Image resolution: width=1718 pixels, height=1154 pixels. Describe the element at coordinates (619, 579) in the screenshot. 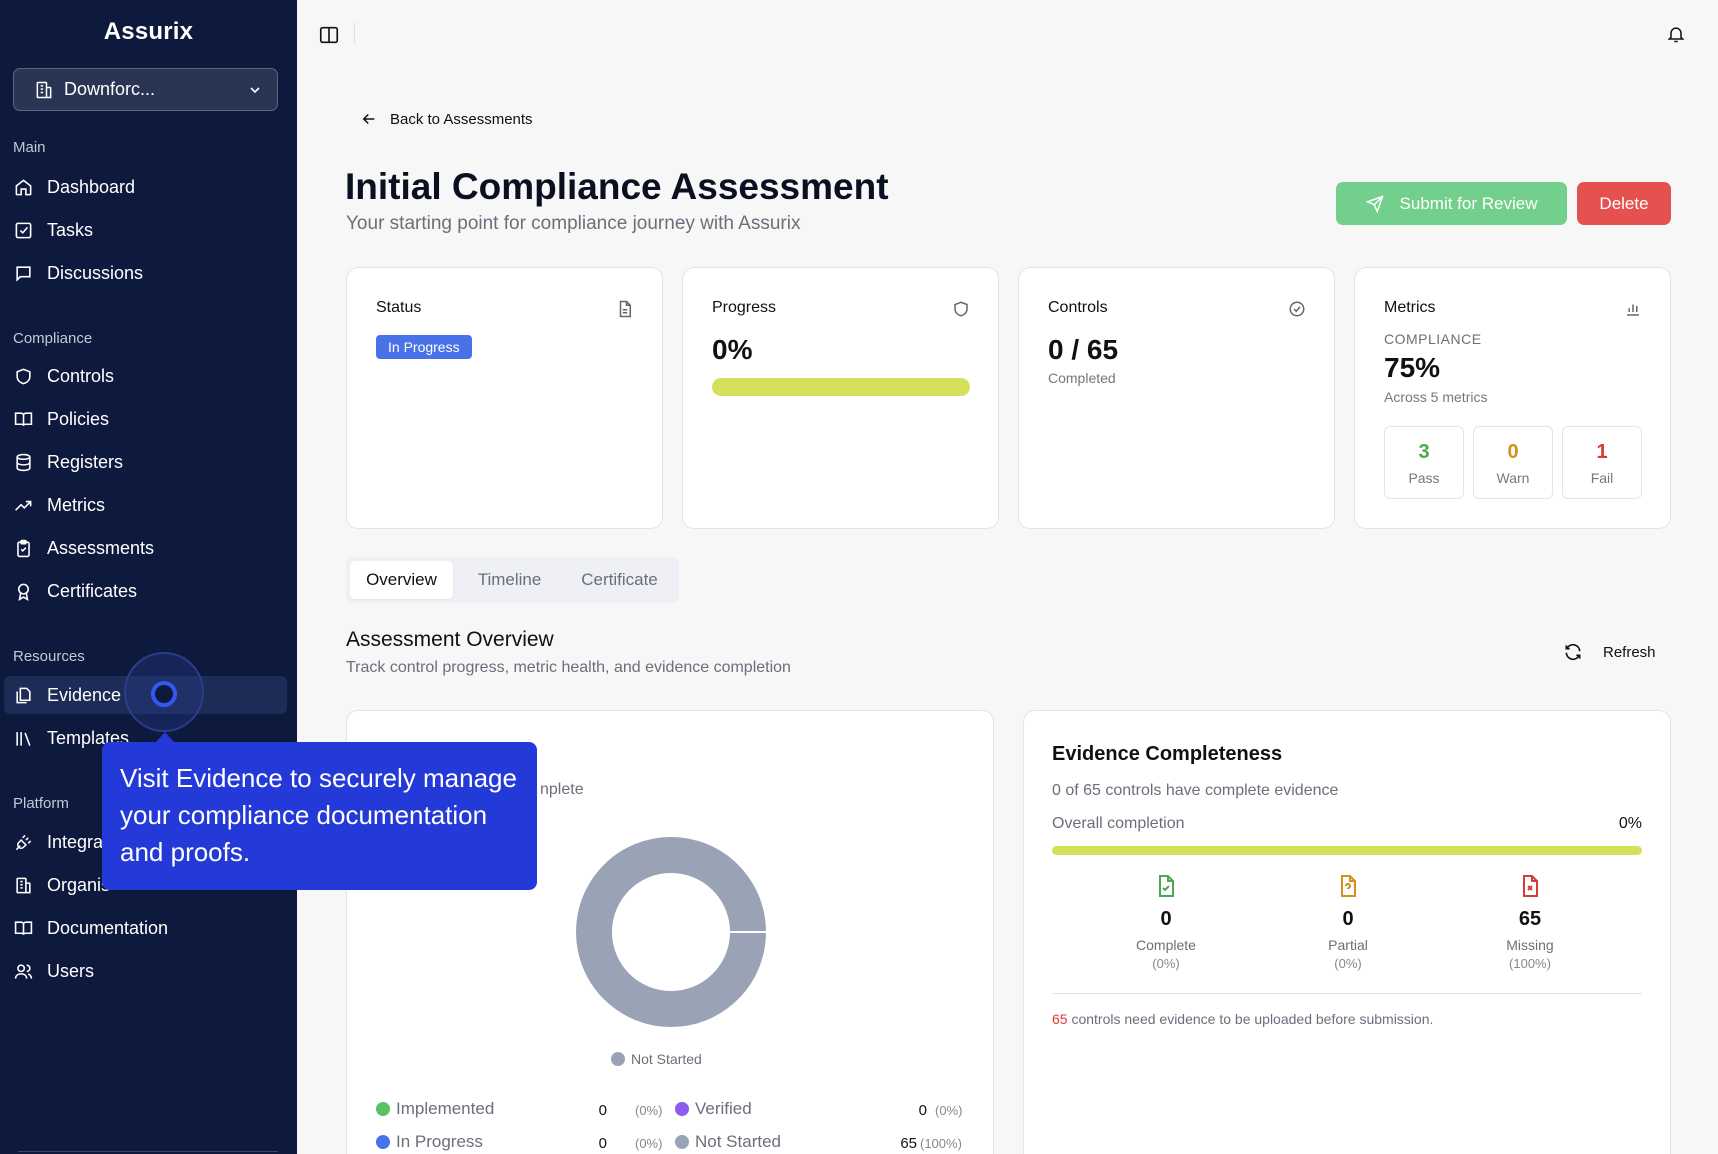

I see `tab-certificate: Certificate` at that location.